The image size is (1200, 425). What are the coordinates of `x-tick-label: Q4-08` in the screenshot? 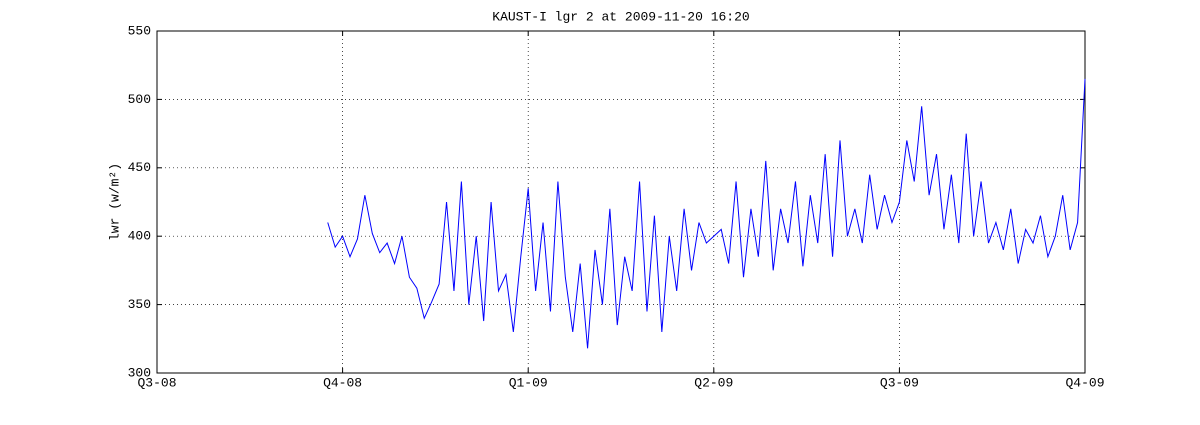 It's located at (342, 382).